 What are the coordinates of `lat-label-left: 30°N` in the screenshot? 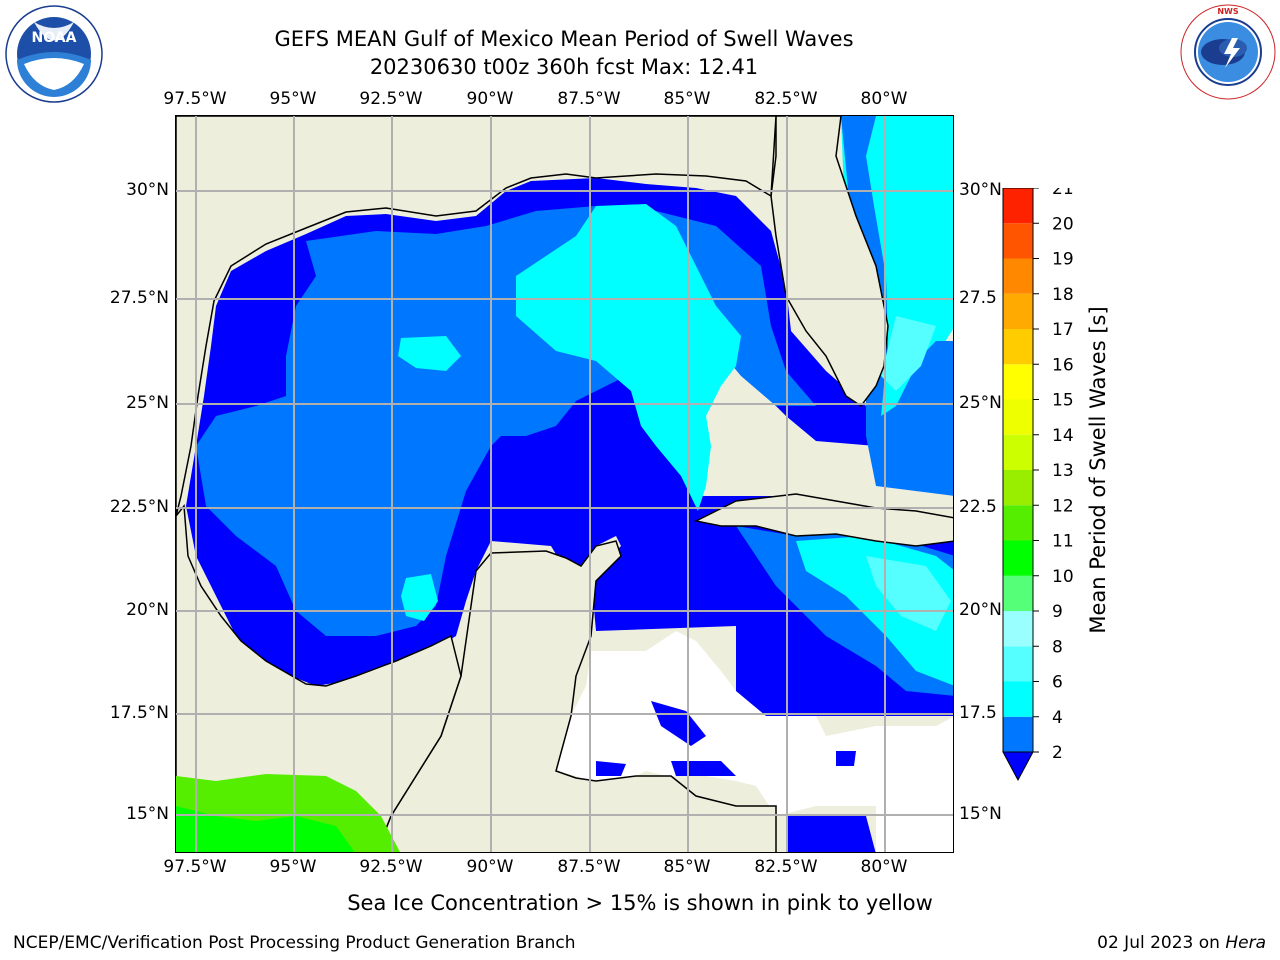 It's located at (147, 190).